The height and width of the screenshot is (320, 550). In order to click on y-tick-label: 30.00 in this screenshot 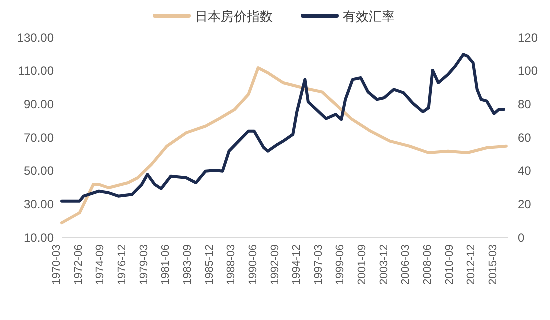, I will do `click(39, 205)`.